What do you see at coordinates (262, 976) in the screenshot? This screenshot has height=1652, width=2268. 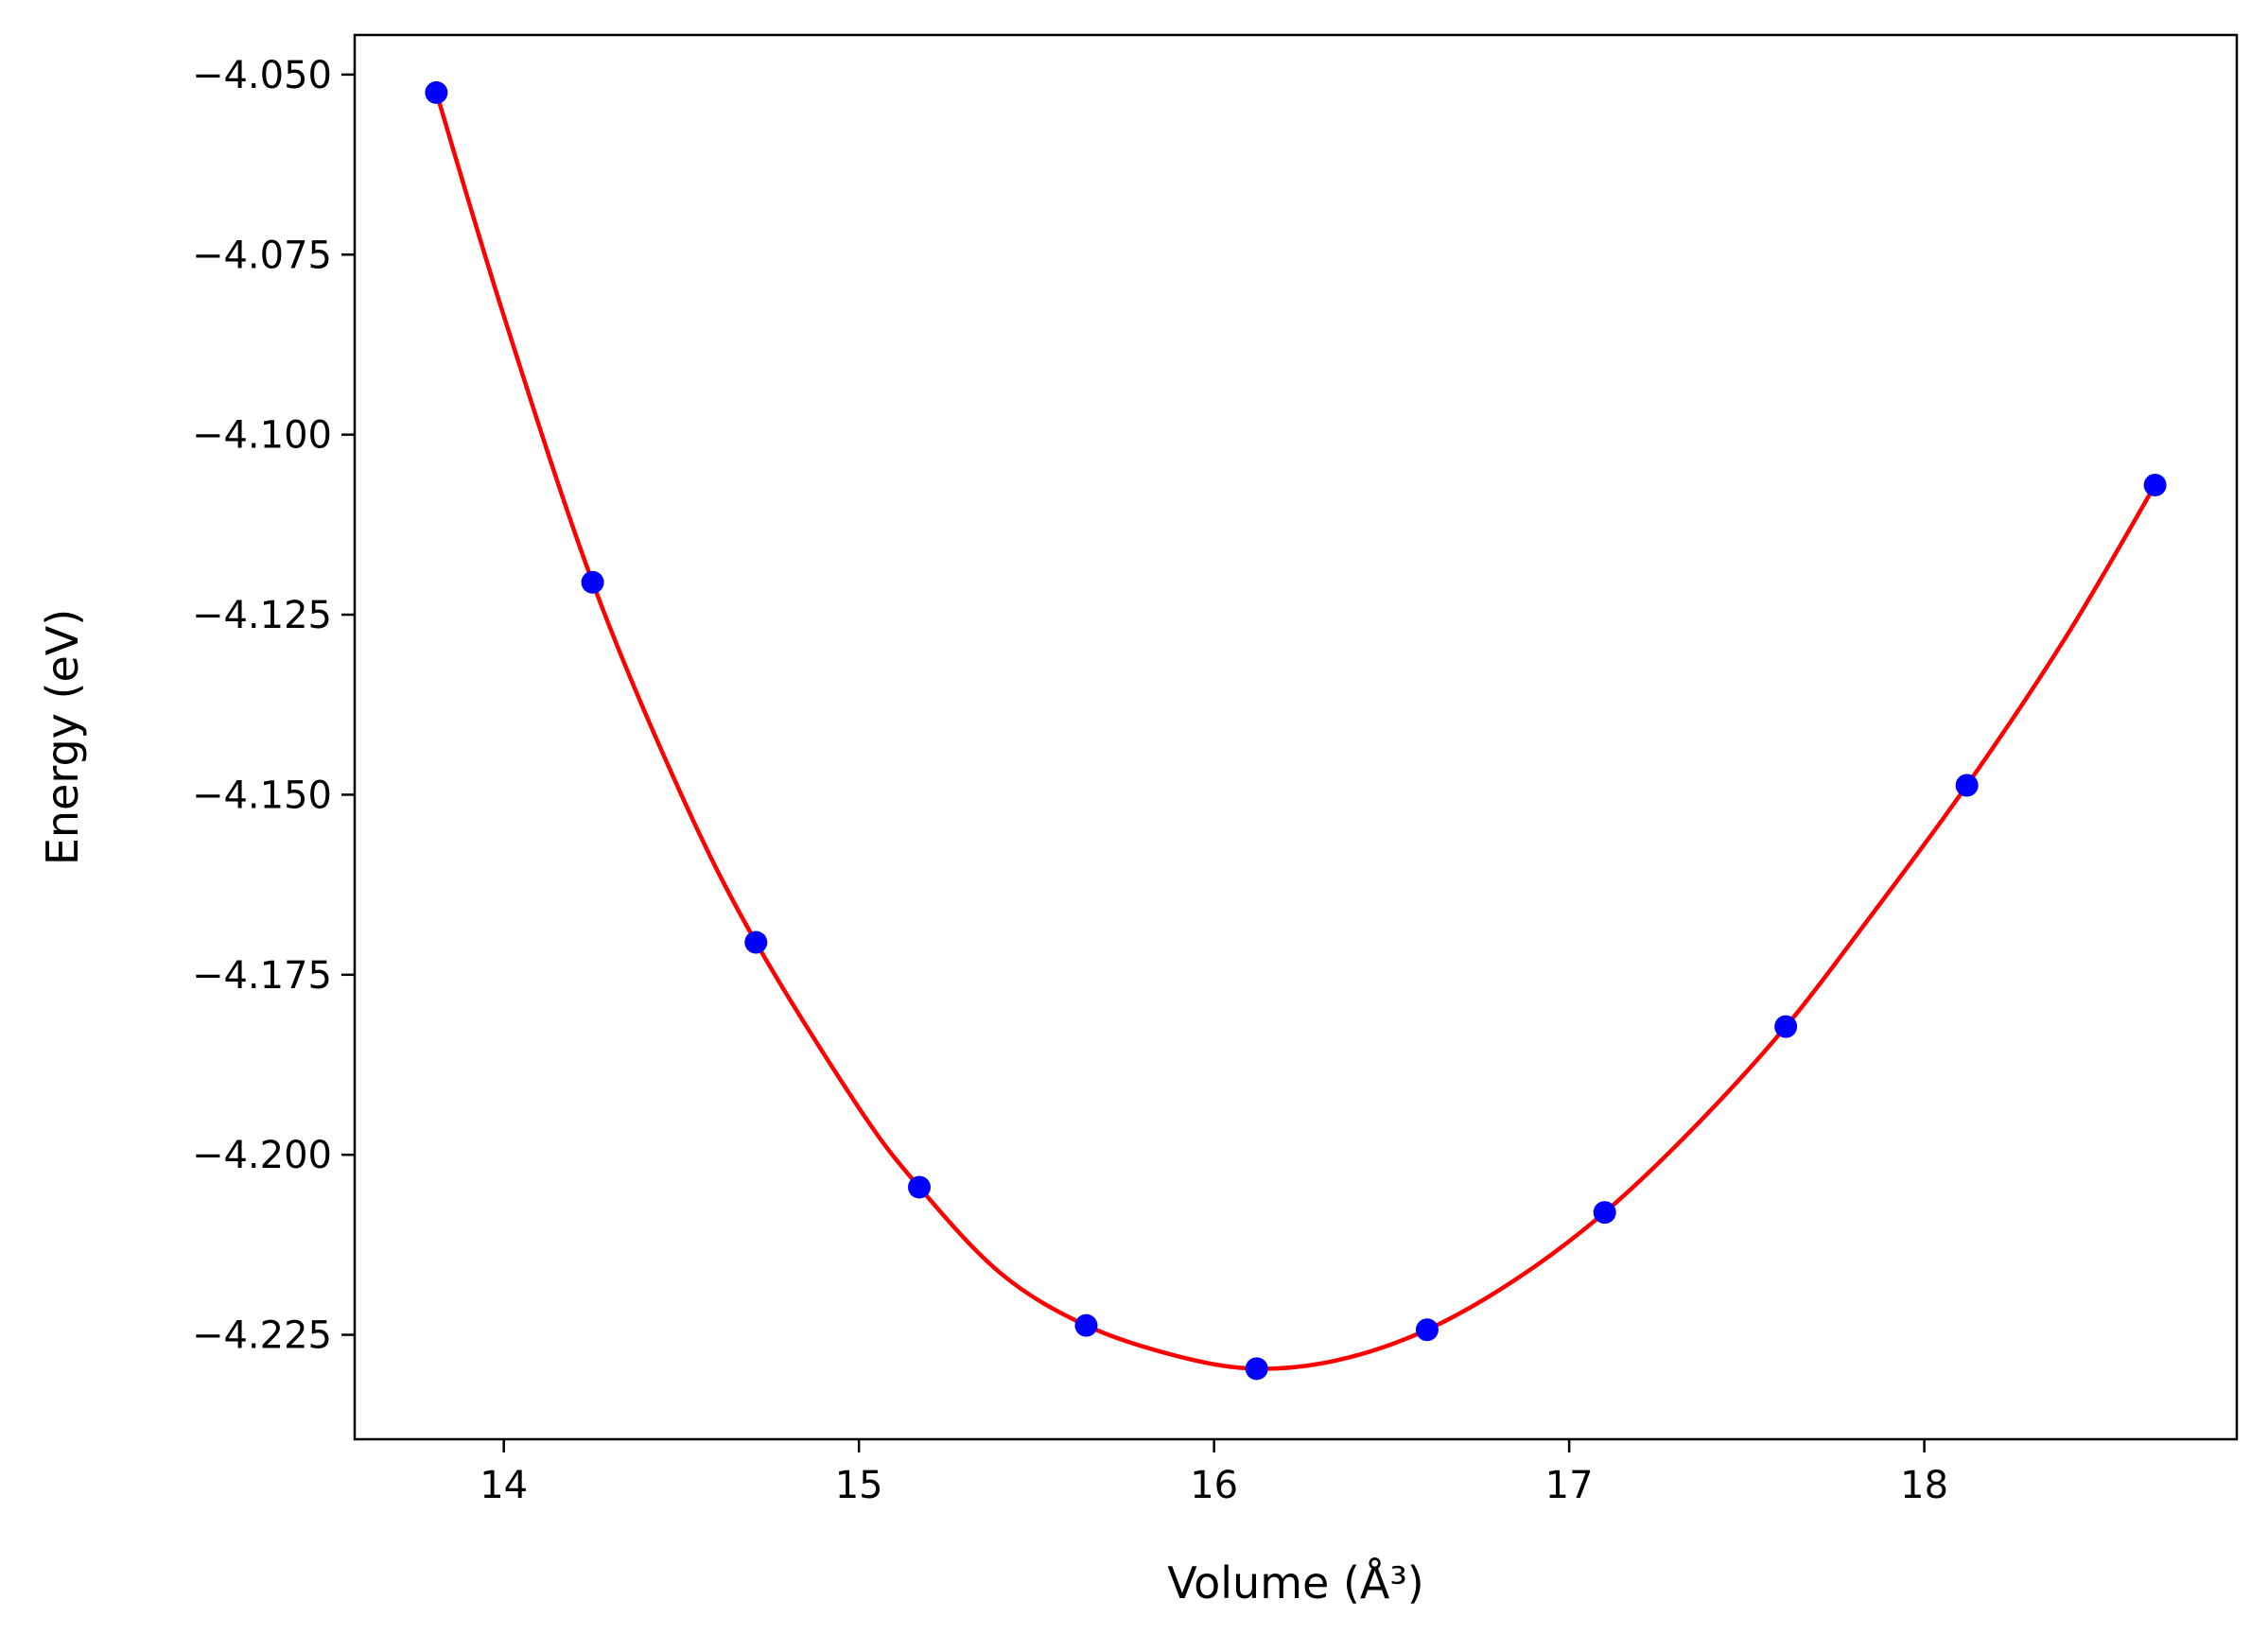 I see `y-tick-label: −4.175` at bounding box center [262, 976].